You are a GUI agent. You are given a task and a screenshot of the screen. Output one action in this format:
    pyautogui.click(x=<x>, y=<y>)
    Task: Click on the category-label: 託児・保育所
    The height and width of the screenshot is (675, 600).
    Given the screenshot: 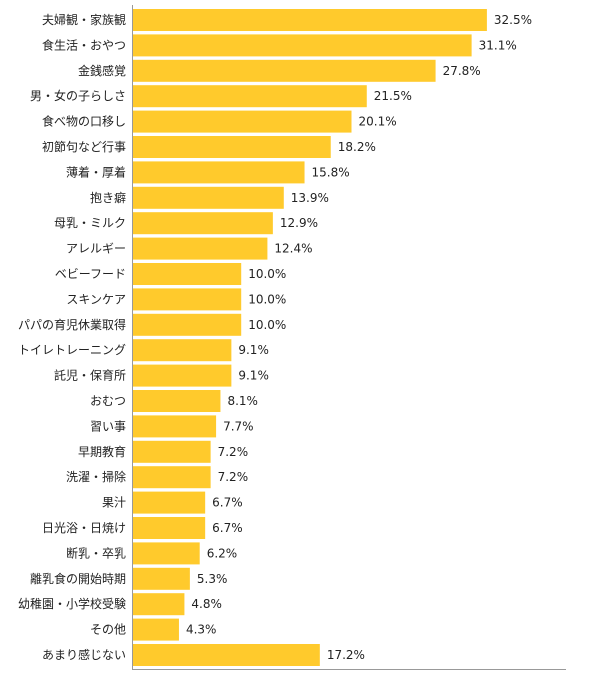 What is the action you would take?
    pyautogui.click(x=90, y=375)
    